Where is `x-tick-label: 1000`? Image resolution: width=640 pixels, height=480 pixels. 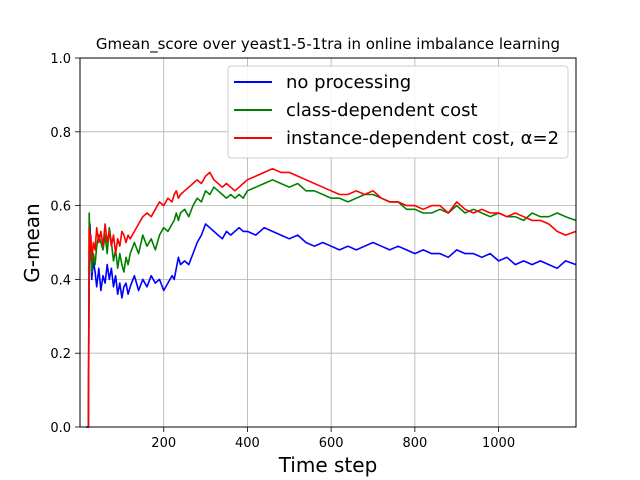
x-tick-label: 1000 is located at coordinates (498, 443).